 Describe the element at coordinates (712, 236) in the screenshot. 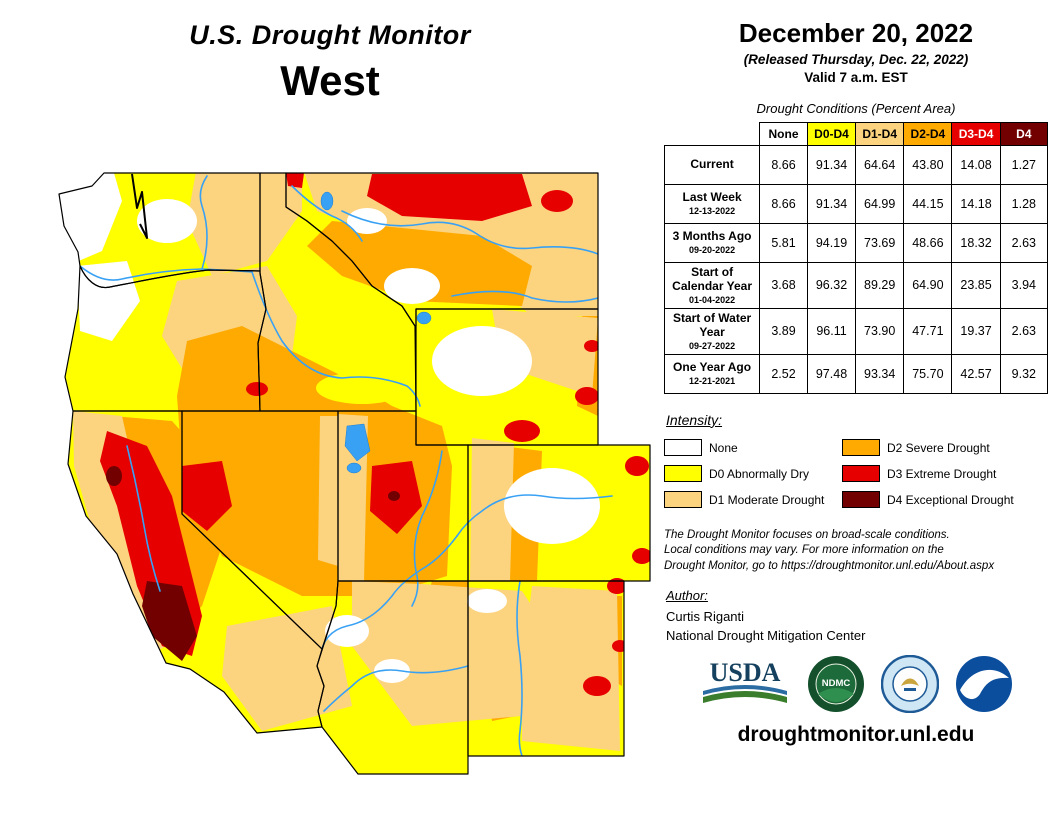

I see `row-label-text: 3 Months Ago` at that location.